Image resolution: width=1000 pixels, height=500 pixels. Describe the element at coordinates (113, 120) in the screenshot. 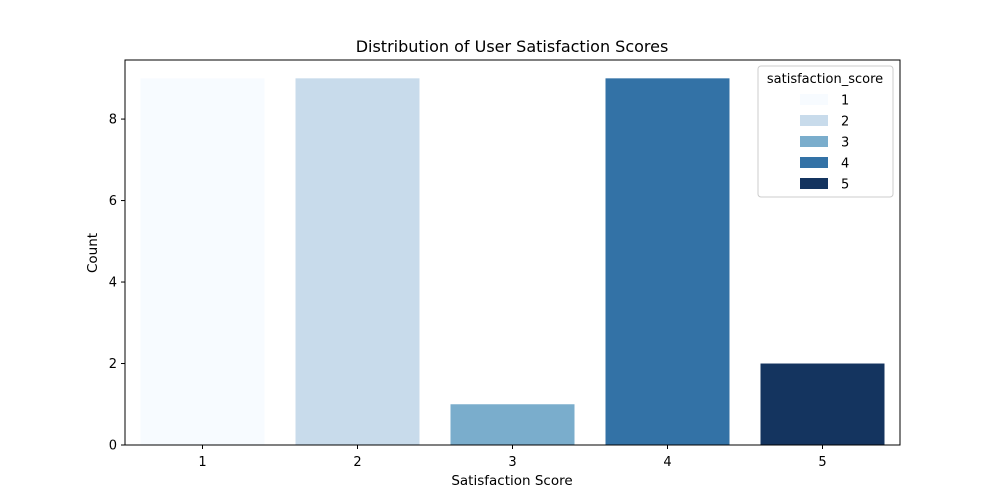

I see `y-tick-label: 8` at that location.